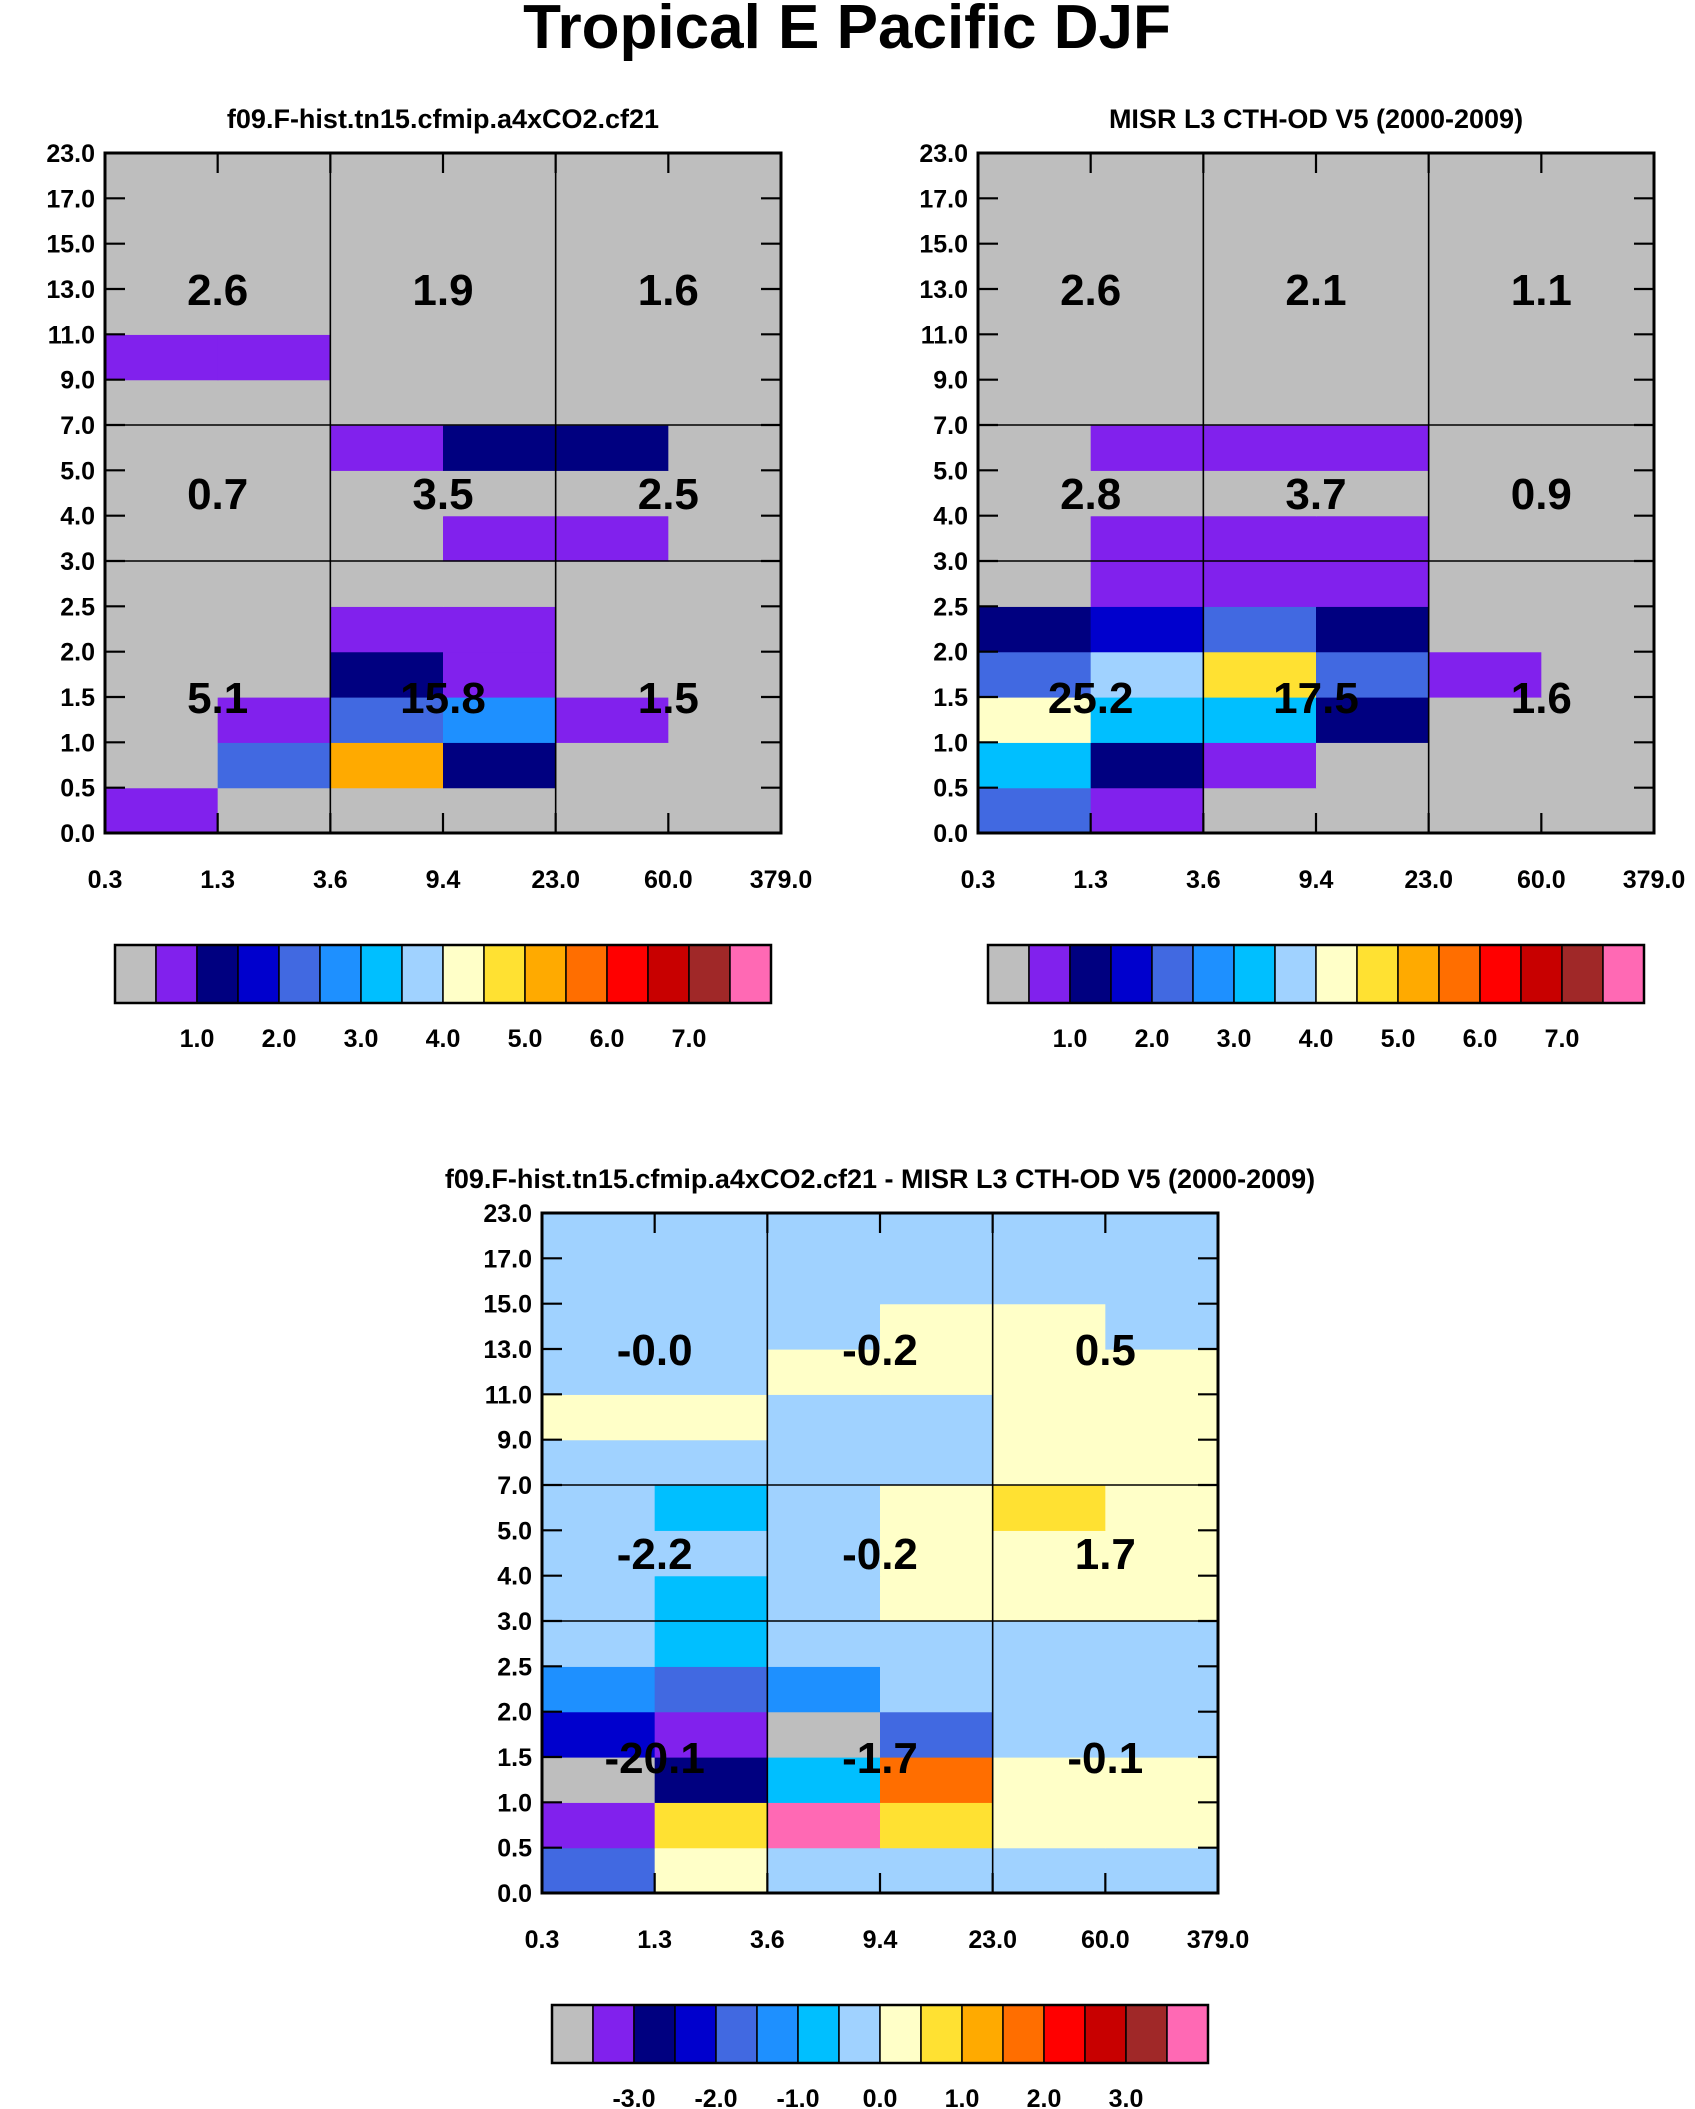 Image resolution: width=1695 pixels, height=2109 pixels. Describe the element at coordinates (943, 199) in the screenshot. I see `y-tick-label: 17.0` at that location.